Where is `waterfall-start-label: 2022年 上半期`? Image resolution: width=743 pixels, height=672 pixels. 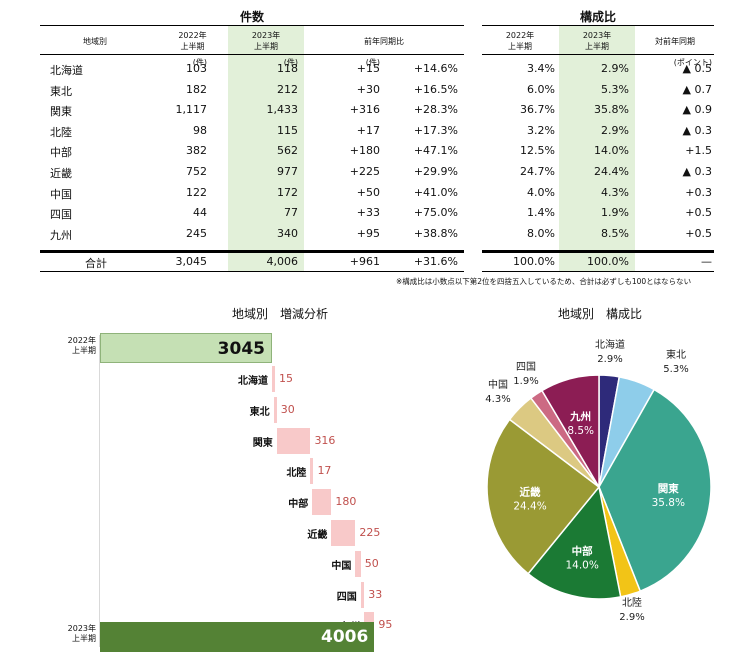
waterfall-start-label: 2022年 上半期 is located at coordinates (73, 346).